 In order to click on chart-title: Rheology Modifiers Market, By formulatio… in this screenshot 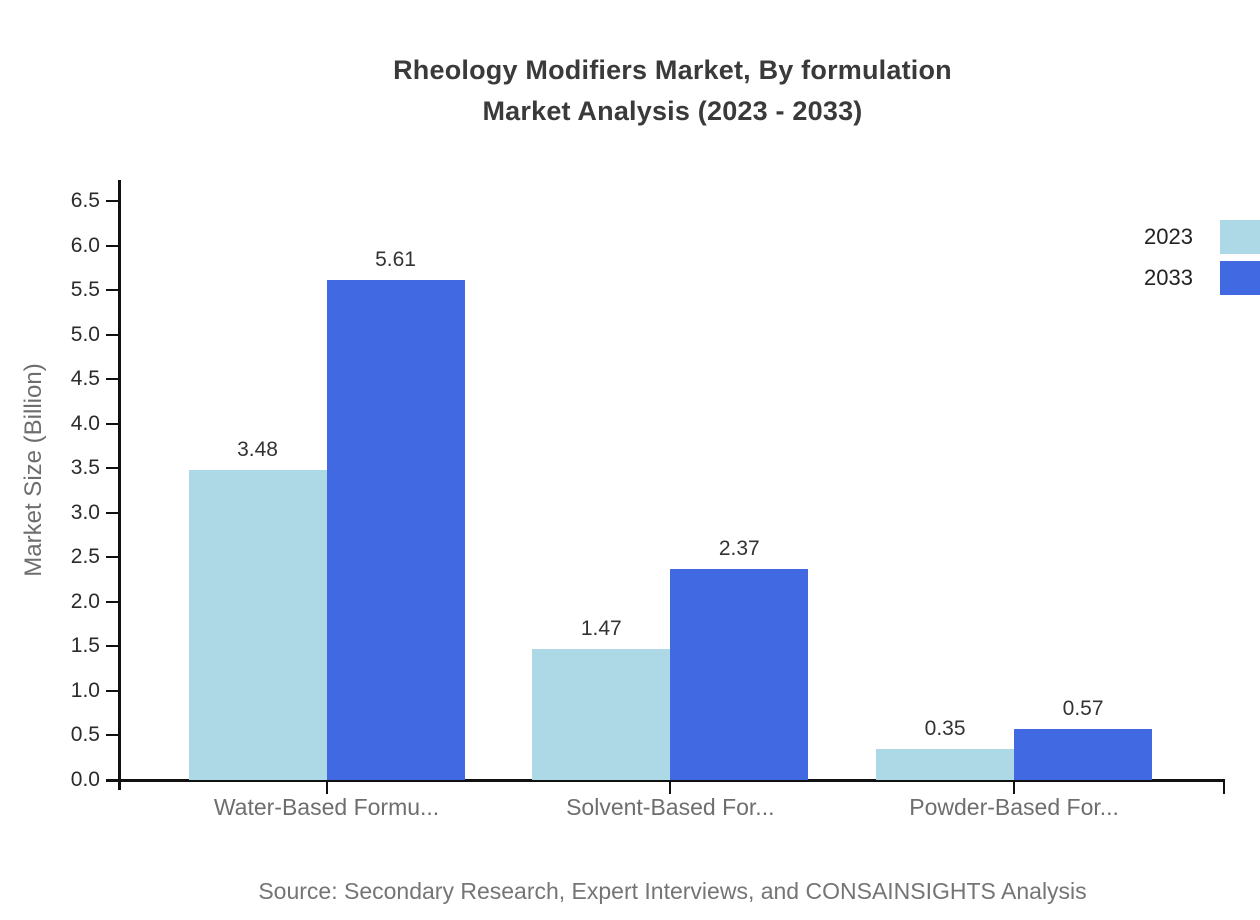, I will do `click(672, 91)`.